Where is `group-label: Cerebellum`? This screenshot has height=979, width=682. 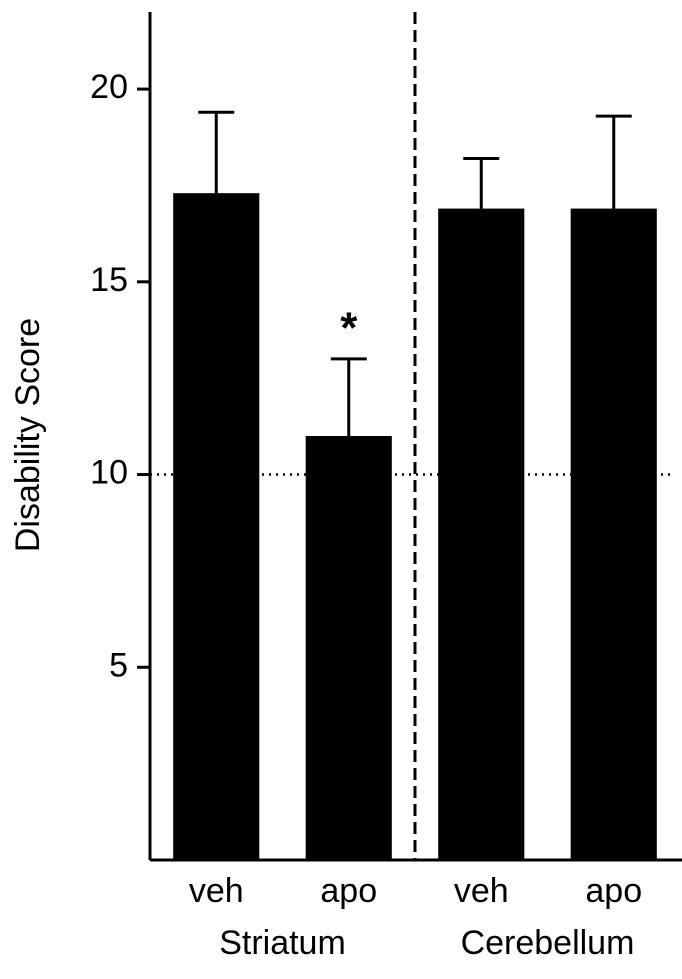 group-label: Cerebellum is located at coordinates (548, 943).